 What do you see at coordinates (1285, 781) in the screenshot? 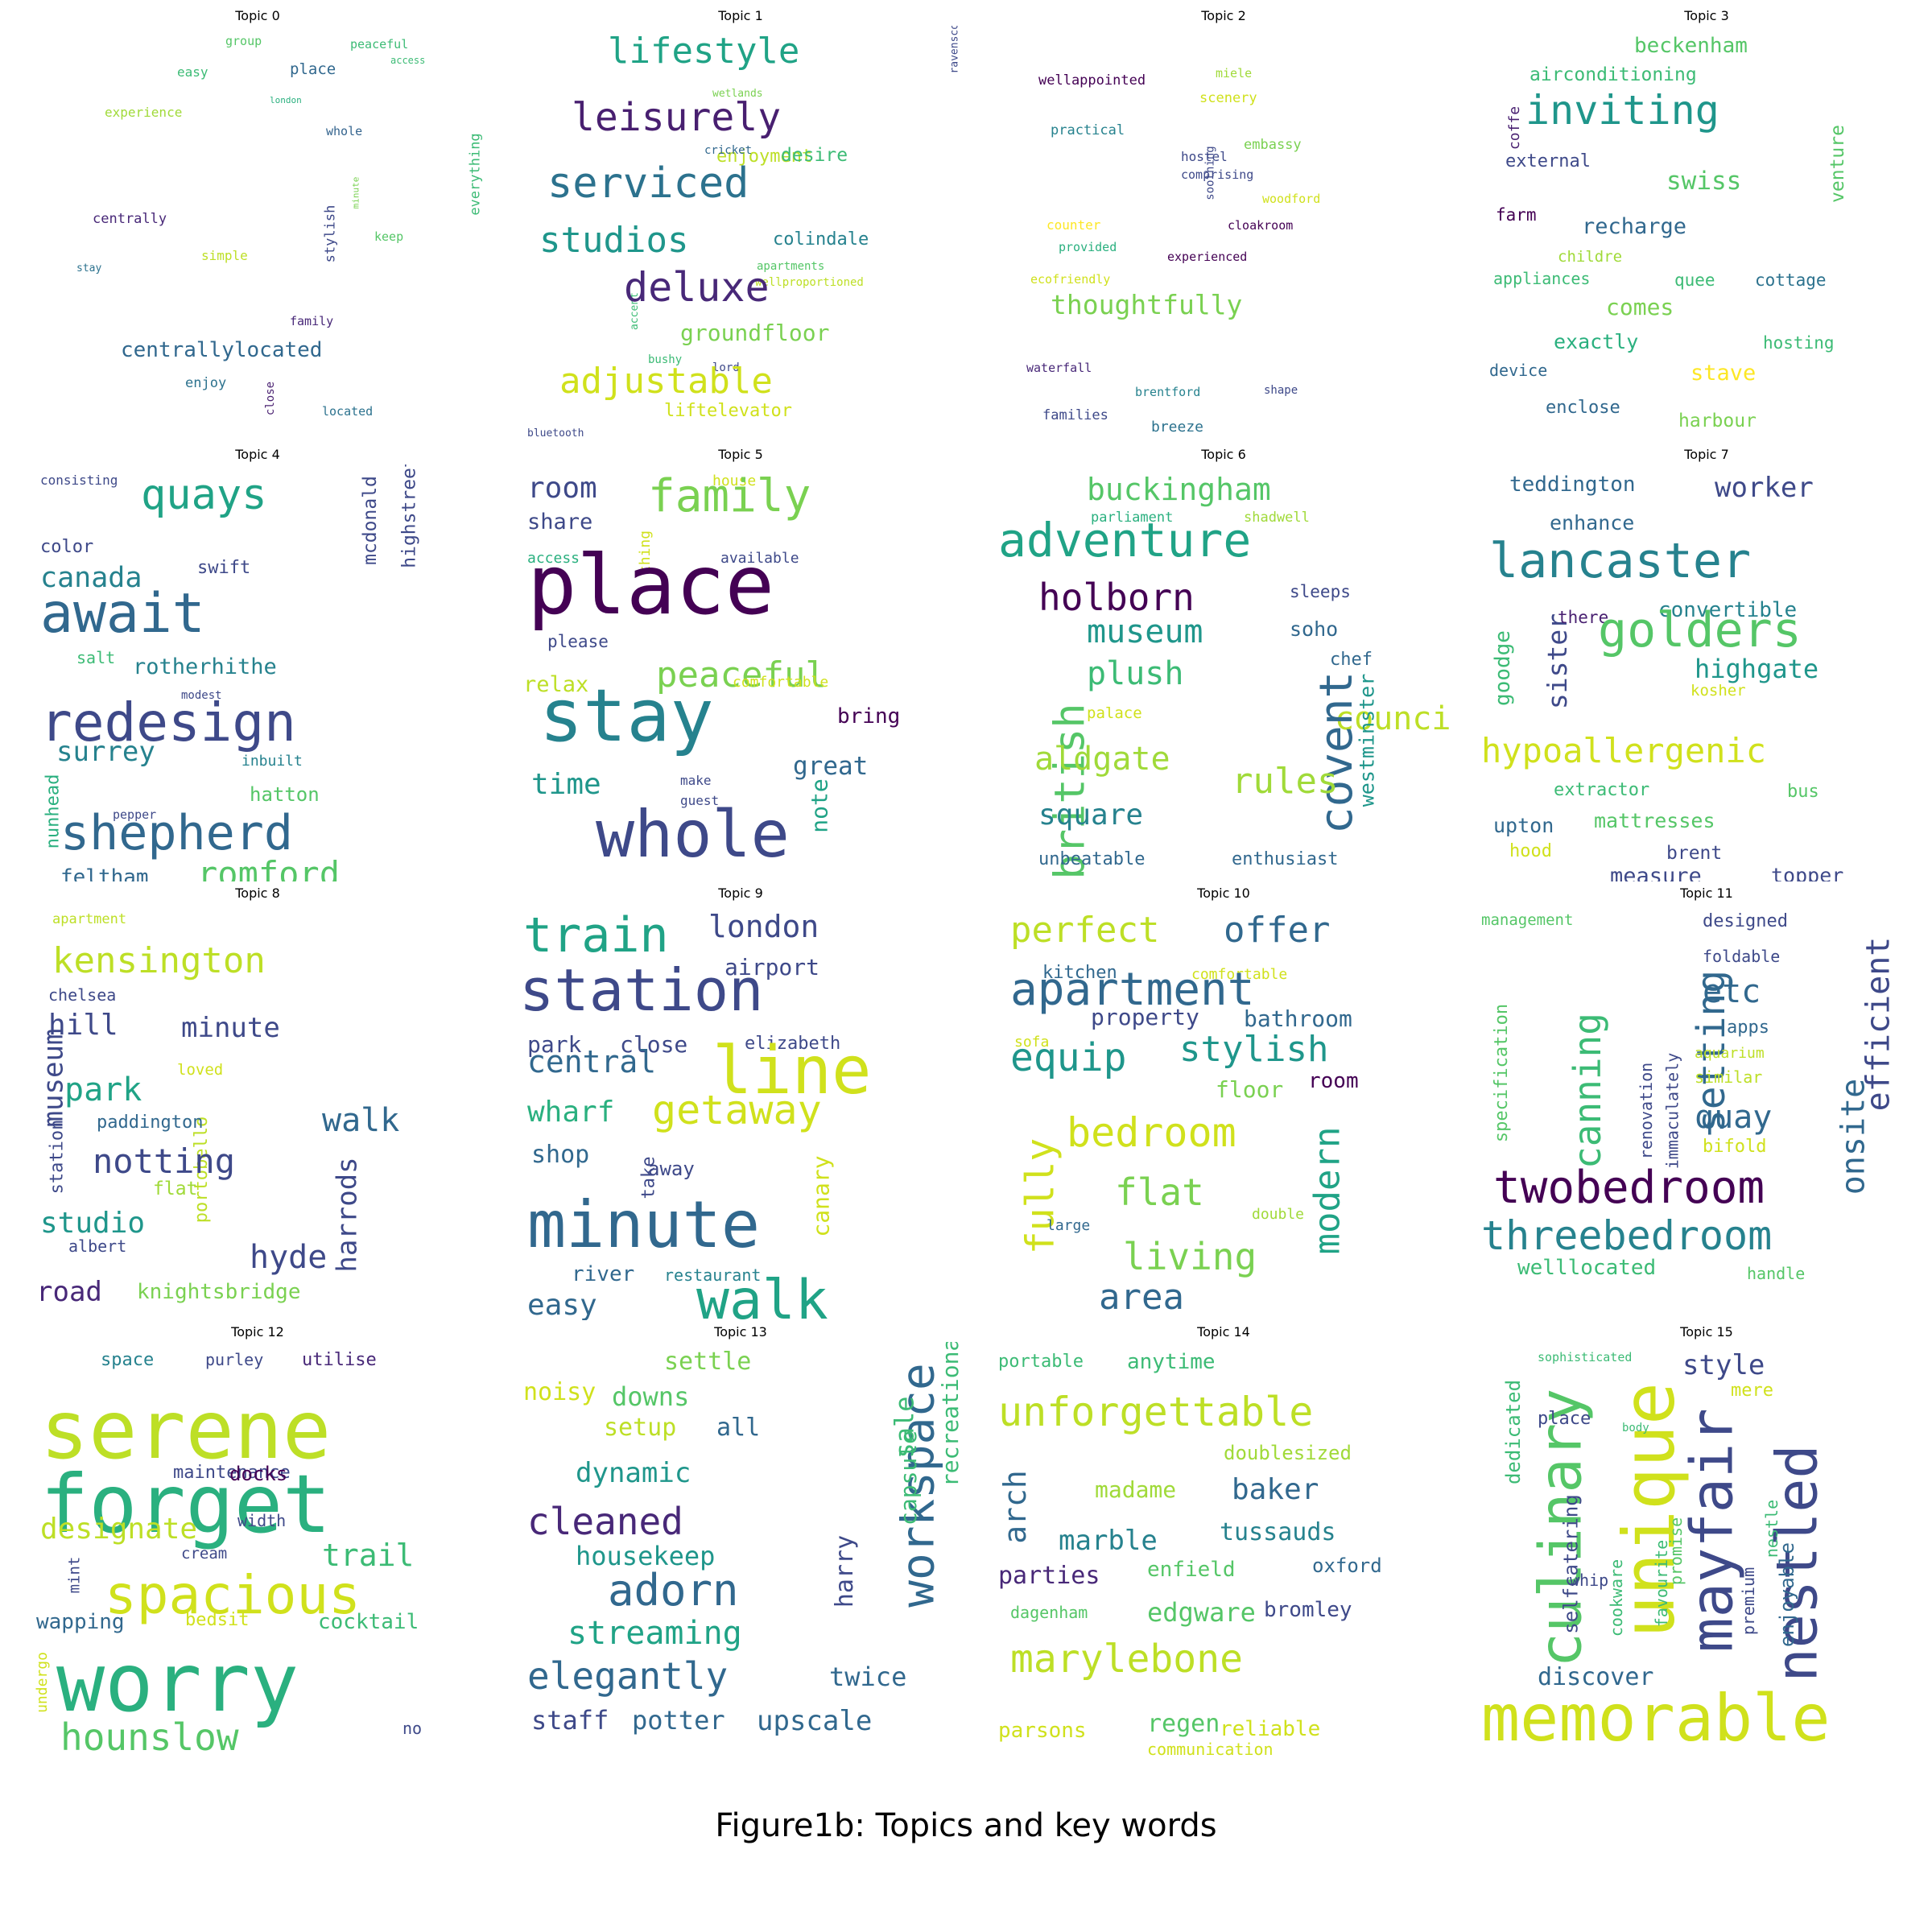
I see `keyword: rules` at bounding box center [1285, 781].